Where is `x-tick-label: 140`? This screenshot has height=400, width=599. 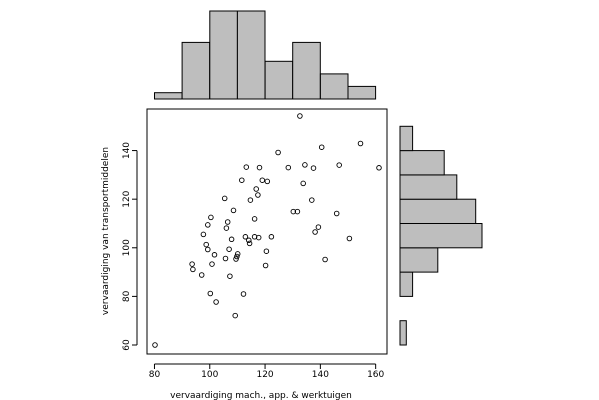 x-tick-label: 140 is located at coordinates (320, 375).